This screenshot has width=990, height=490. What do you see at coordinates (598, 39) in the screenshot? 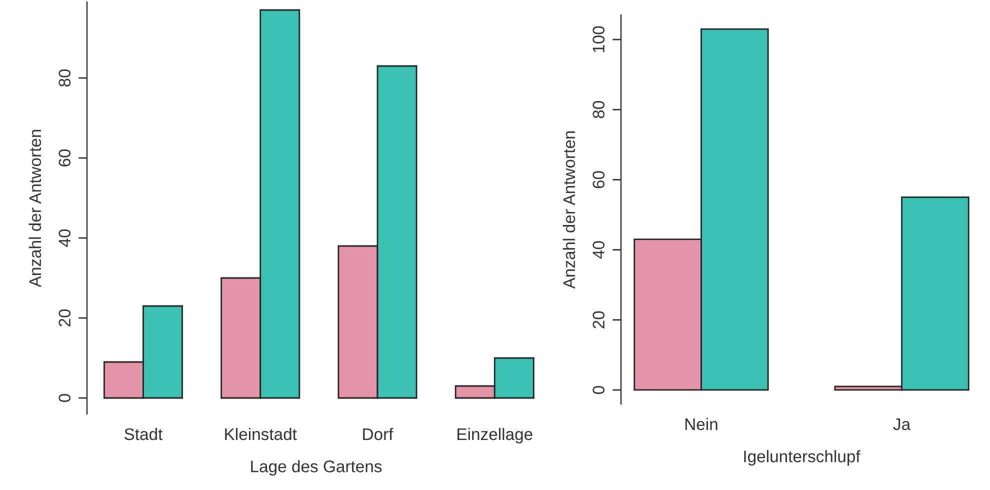
I see `y-tick-label: 100` at bounding box center [598, 39].